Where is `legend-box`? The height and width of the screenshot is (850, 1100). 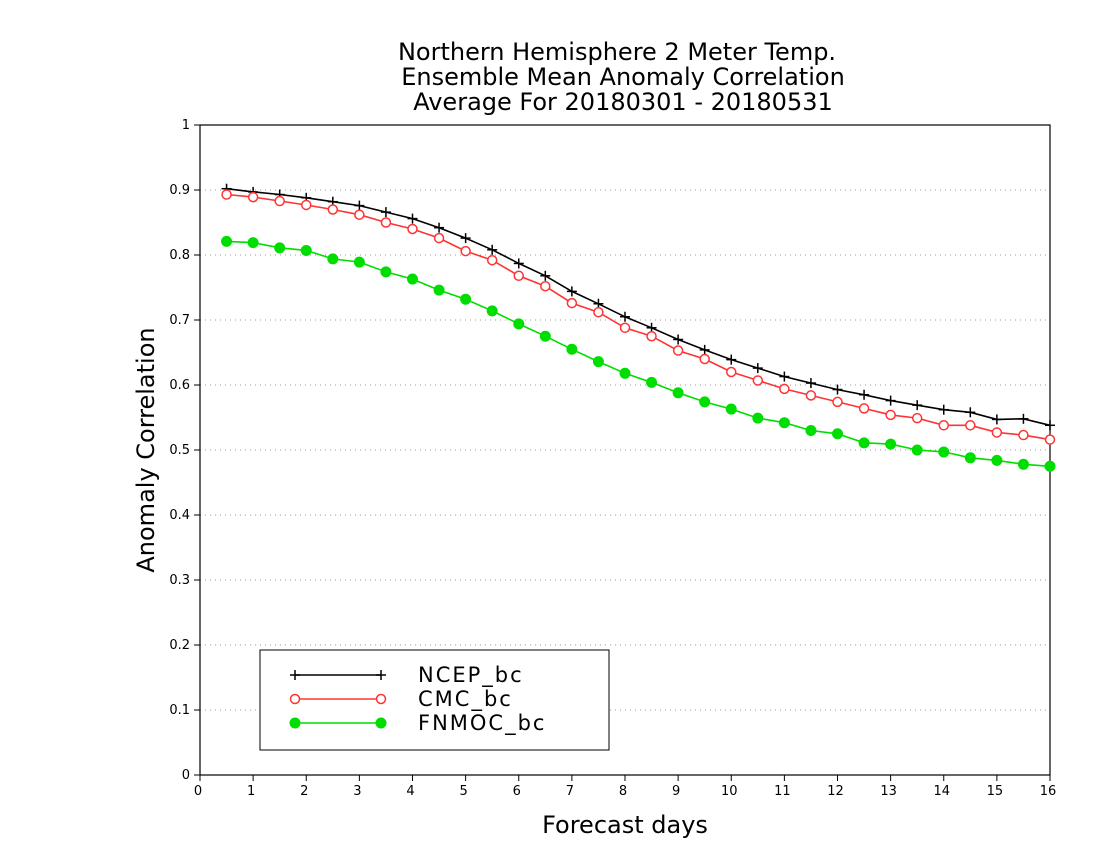
legend-box is located at coordinates (434, 700).